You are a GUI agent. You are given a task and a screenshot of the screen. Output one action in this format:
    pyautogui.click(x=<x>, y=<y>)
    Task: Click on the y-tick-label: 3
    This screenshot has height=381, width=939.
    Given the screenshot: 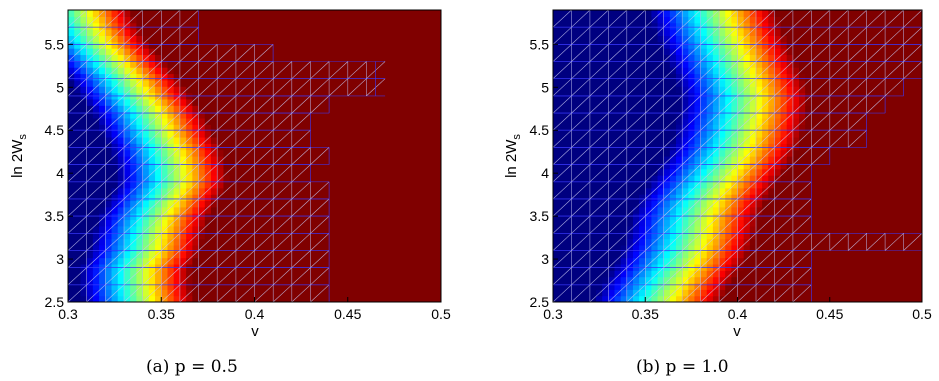 What is the action you would take?
    pyautogui.click(x=60, y=259)
    